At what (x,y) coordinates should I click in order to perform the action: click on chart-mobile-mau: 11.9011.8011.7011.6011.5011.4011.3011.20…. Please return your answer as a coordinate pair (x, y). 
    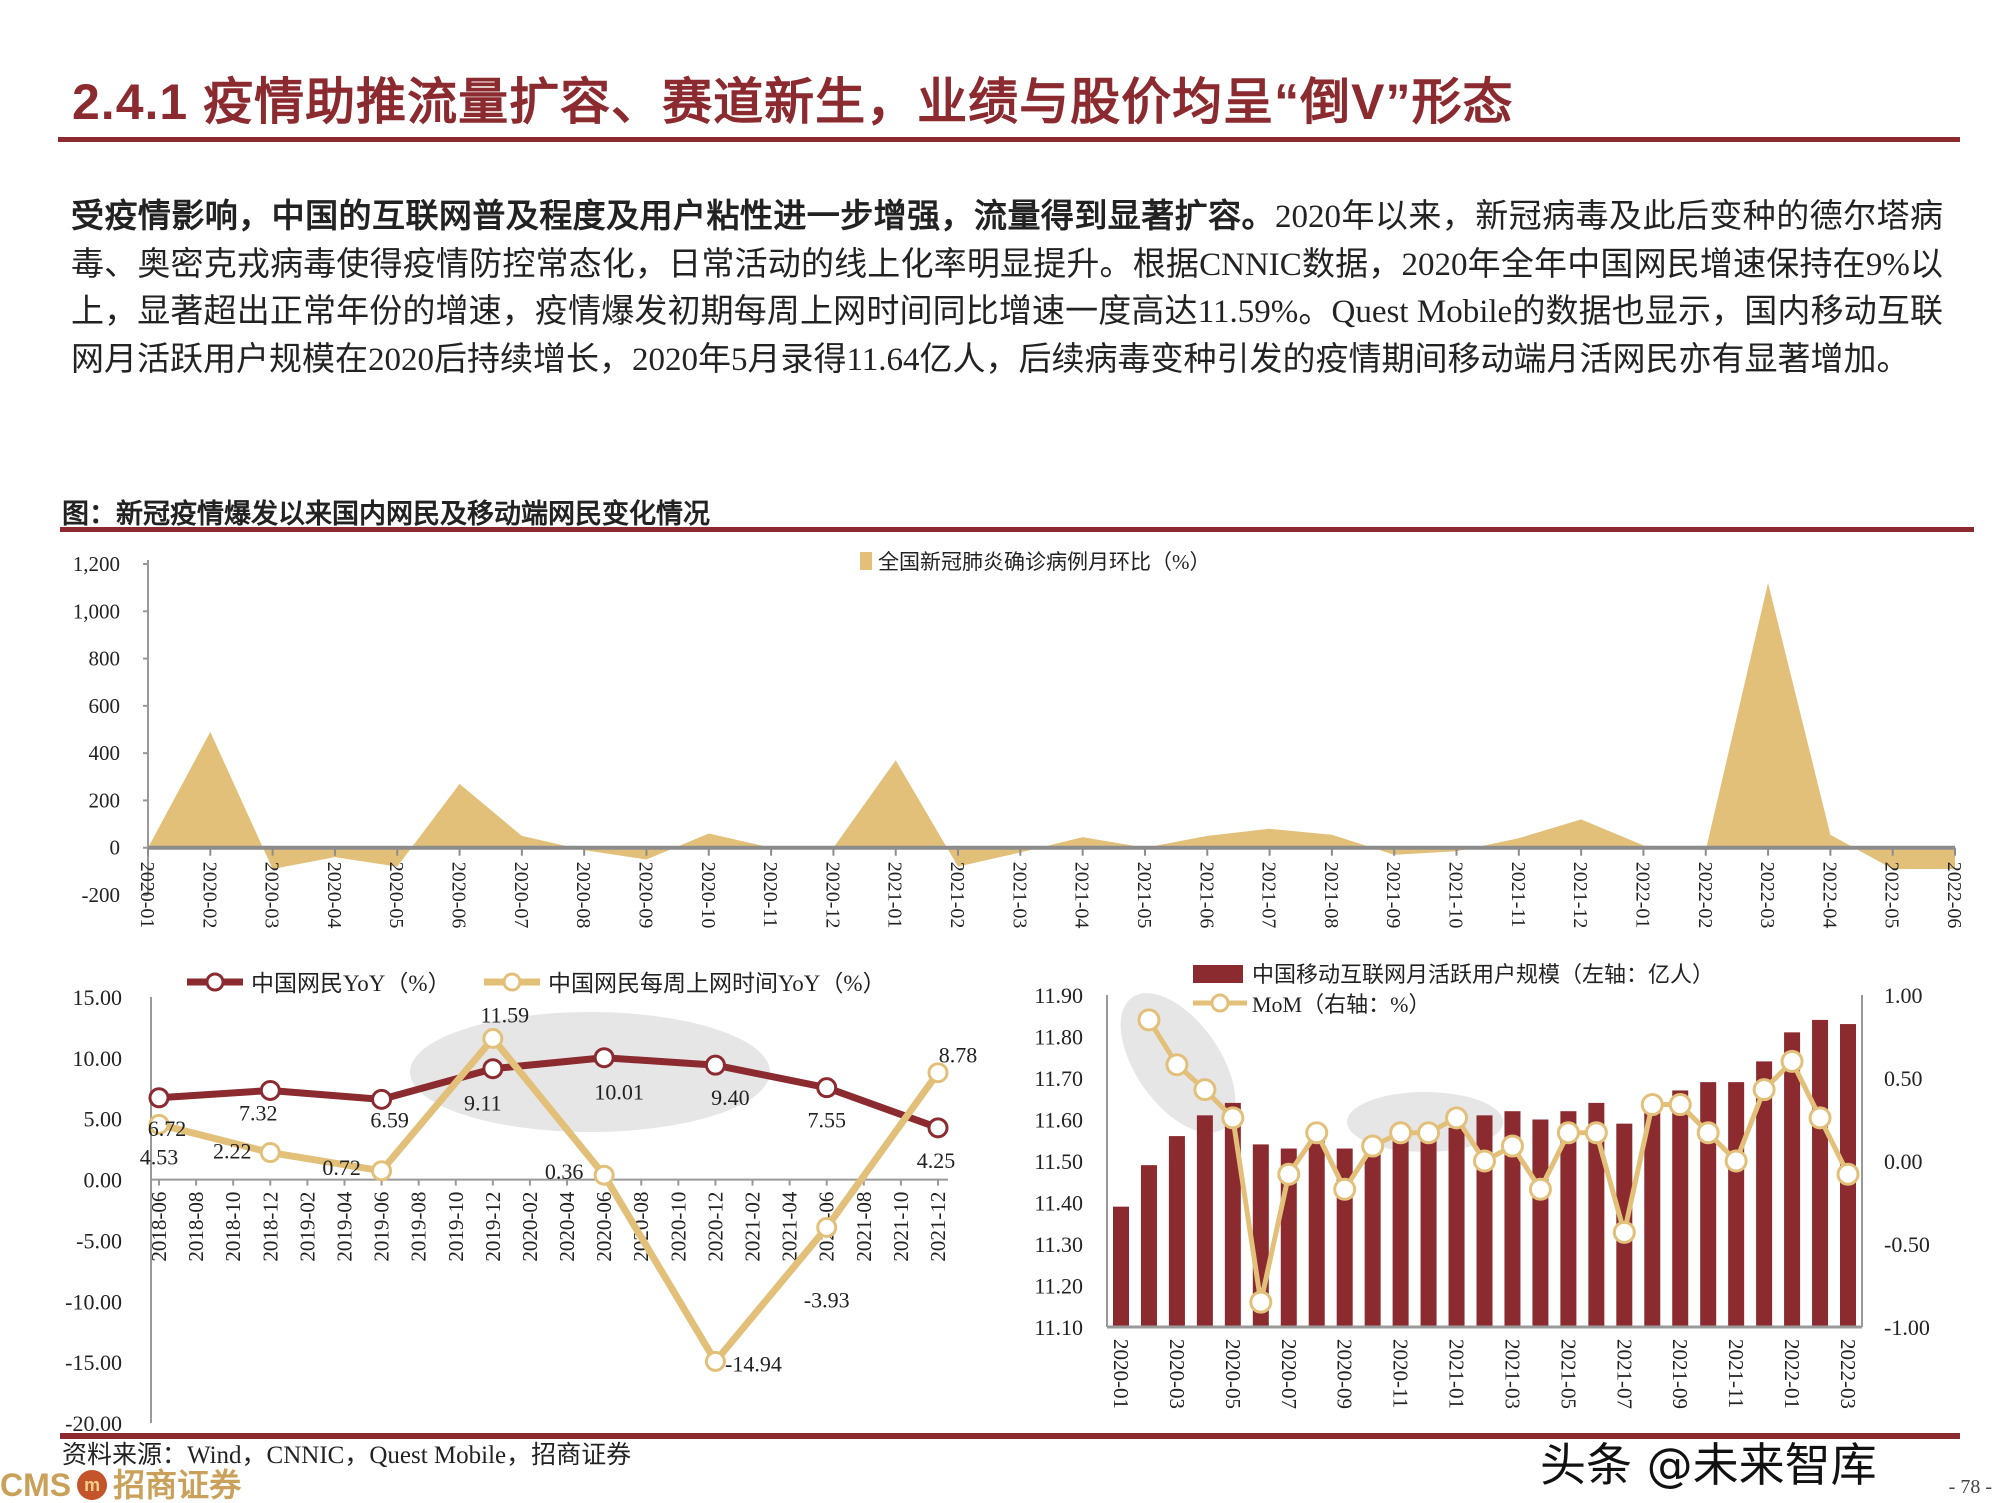
    Looking at the image, I should click on (1482, 1185).